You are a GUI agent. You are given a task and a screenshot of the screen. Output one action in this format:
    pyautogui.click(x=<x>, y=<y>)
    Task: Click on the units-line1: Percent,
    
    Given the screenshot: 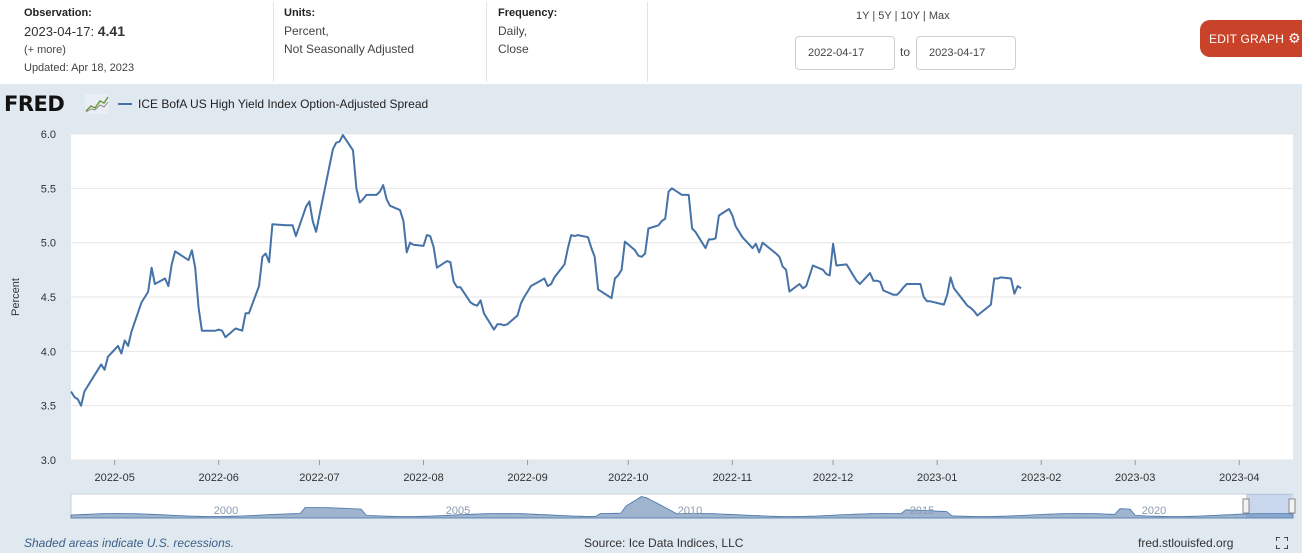 What is the action you would take?
    pyautogui.click(x=306, y=31)
    